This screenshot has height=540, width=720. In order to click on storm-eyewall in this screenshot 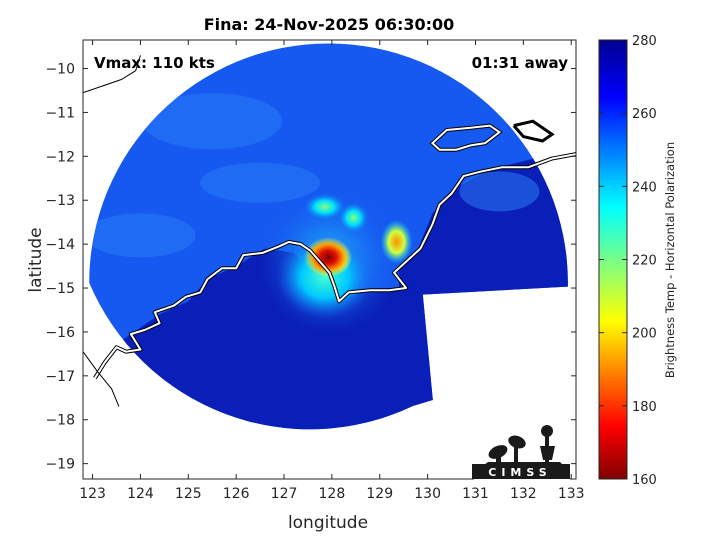, I will do `click(328, 257)`.